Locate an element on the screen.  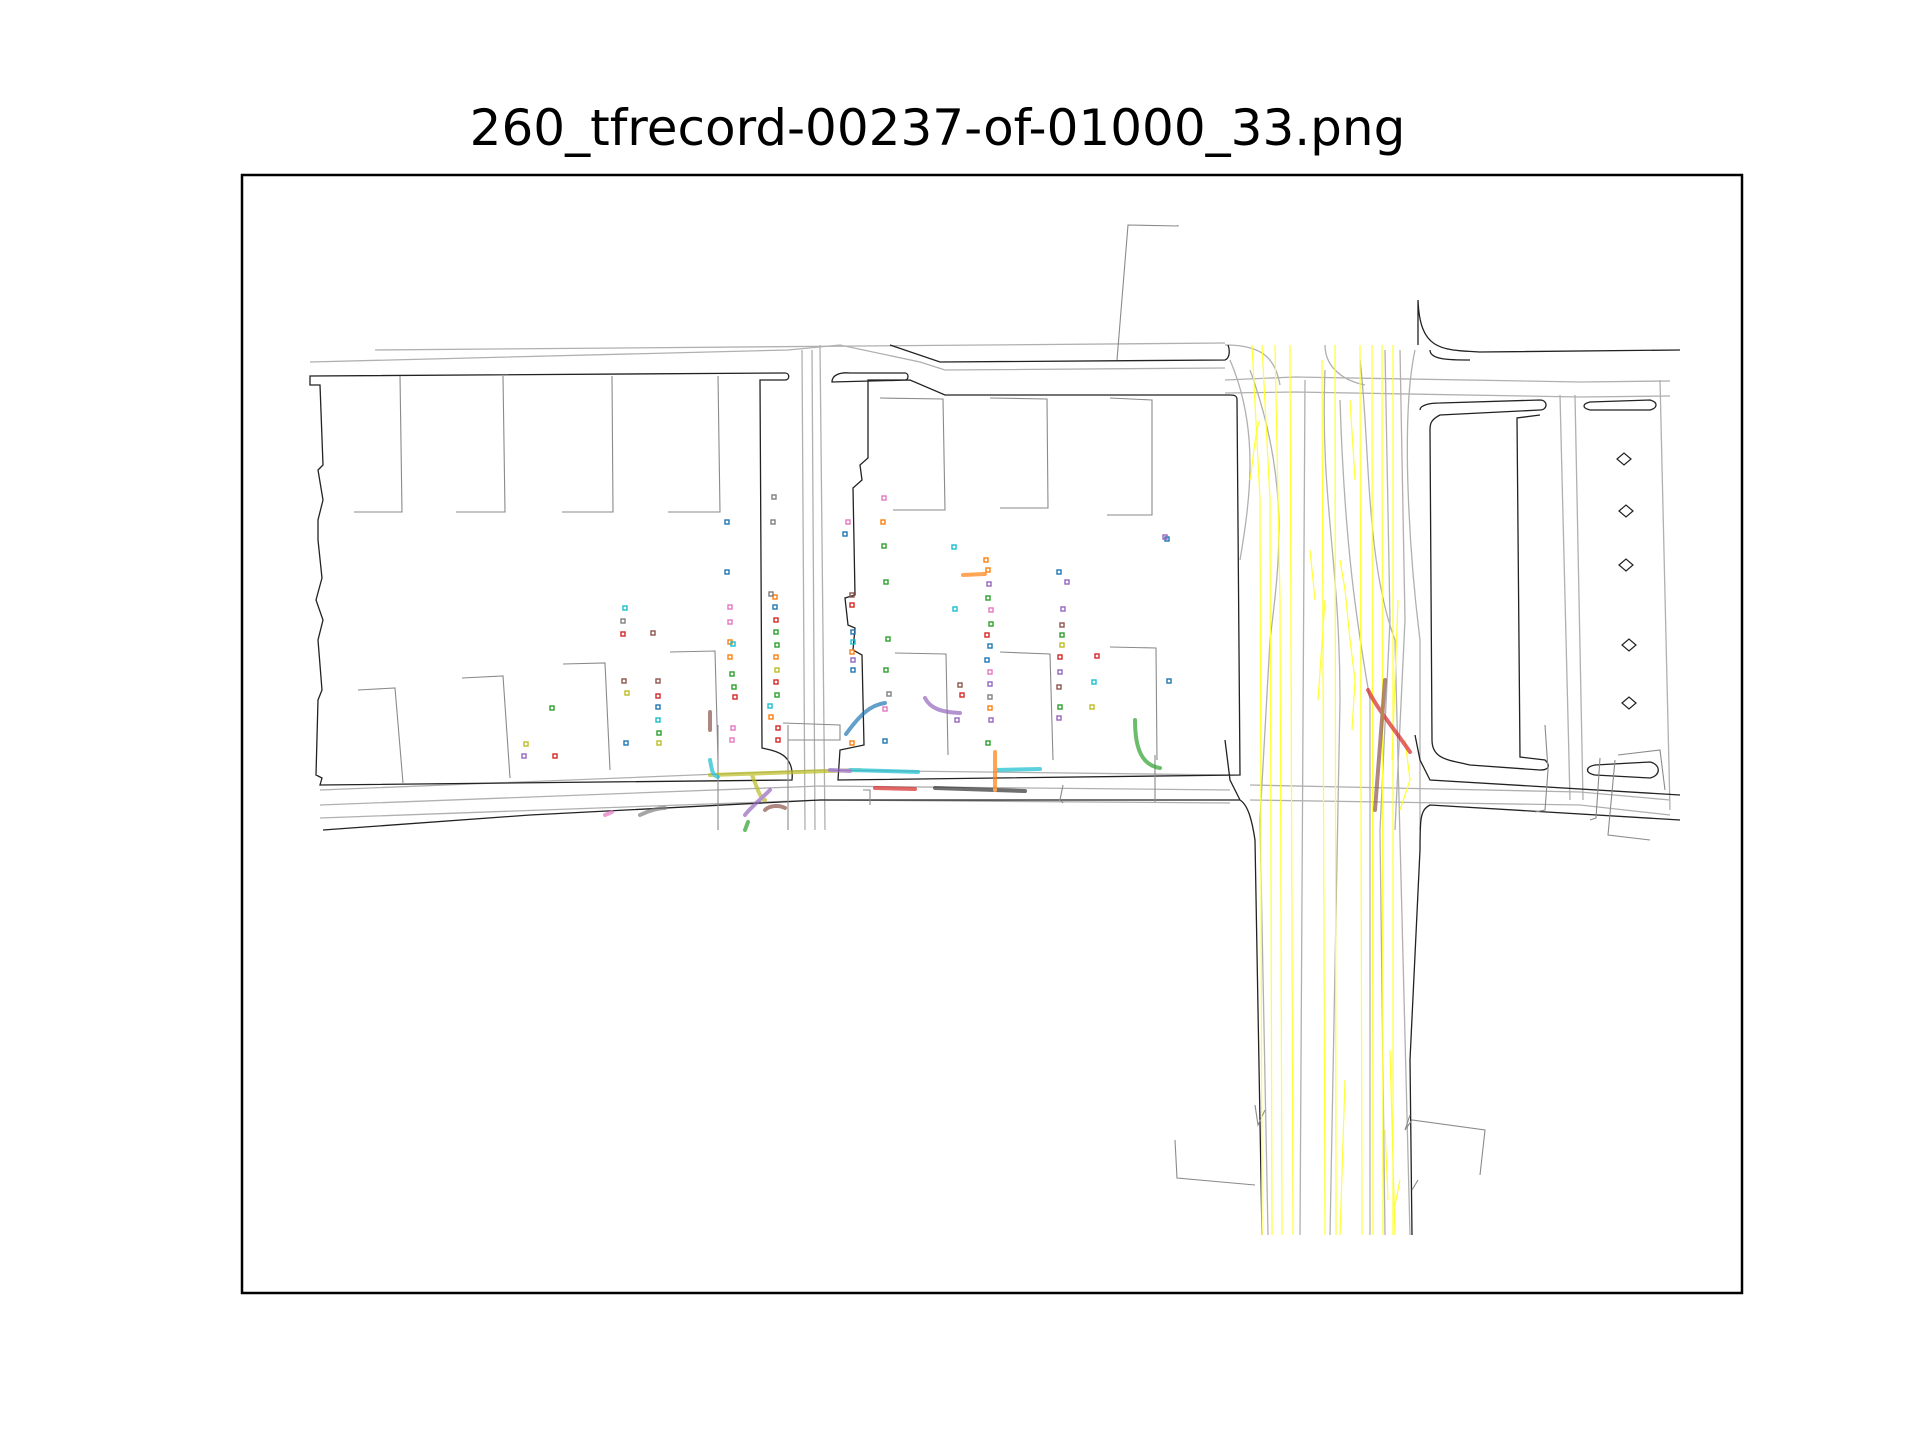
median-markers is located at coordinates (1626, 581).